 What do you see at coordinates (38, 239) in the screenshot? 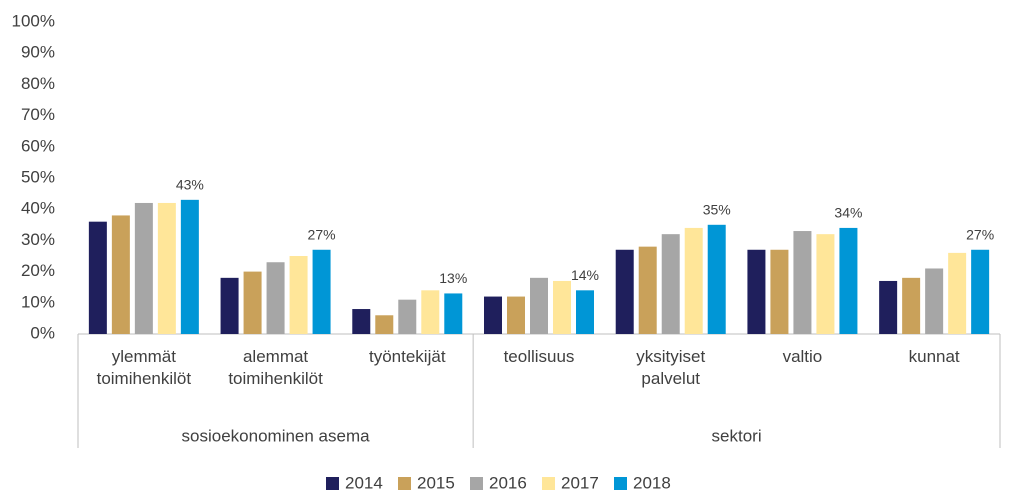
I see `y-tick-label: 30%` at bounding box center [38, 239].